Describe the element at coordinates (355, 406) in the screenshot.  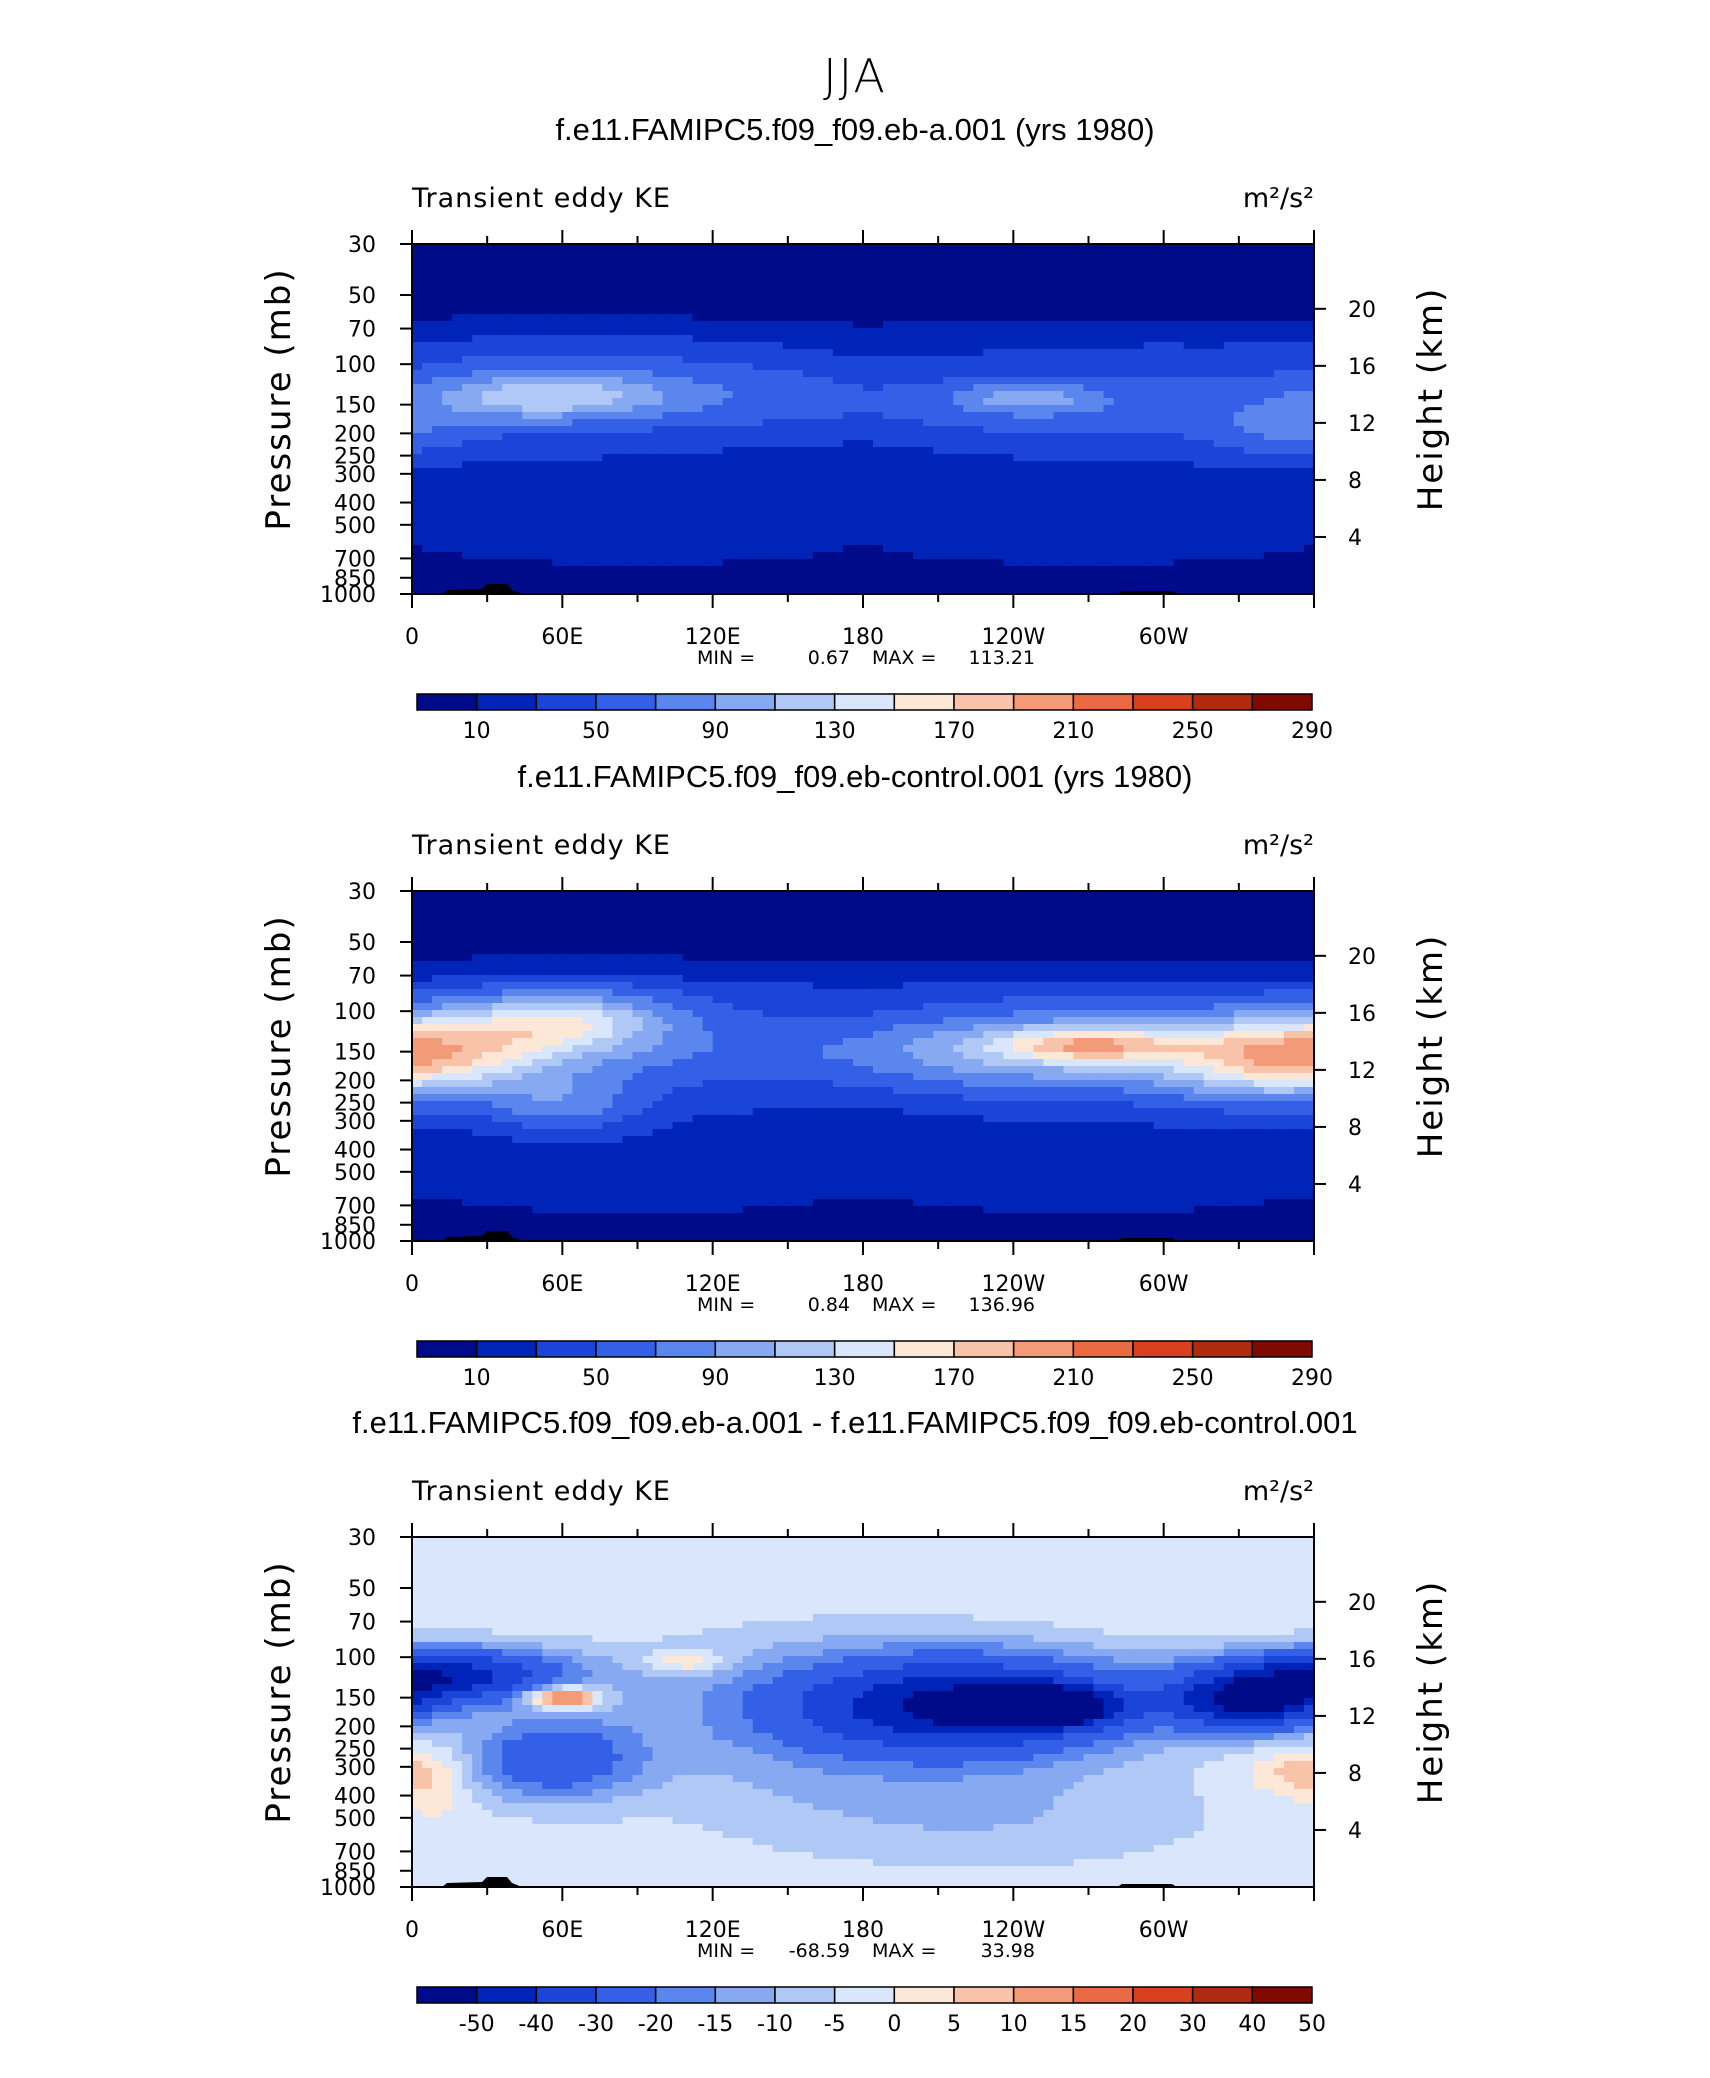
I see `y-tick-label: 150` at that location.